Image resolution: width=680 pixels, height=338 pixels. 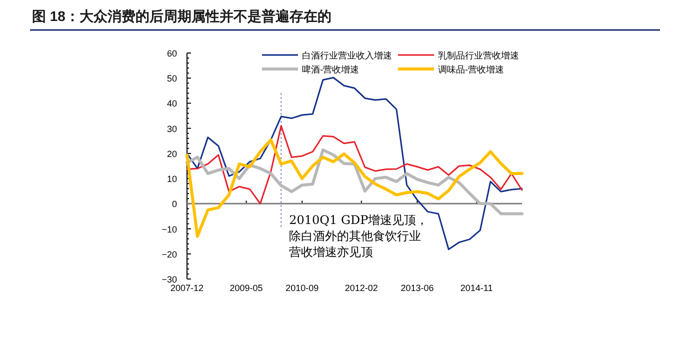 What do you see at coordinates (169, 279) in the screenshot?
I see `y-tick-label: −30` at bounding box center [169, 279].